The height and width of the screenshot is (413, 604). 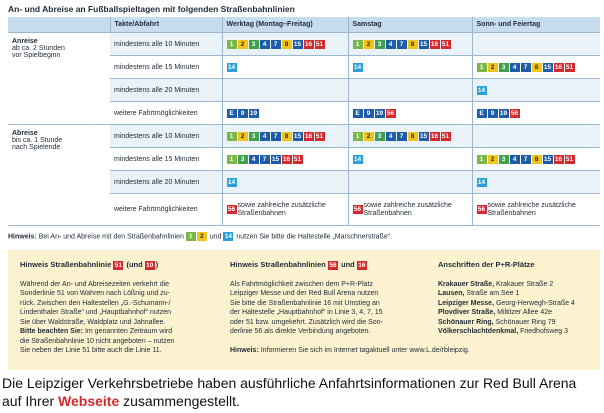 What do you see at coordinates (59, 78) in the screenshot?
I see `group-cell: Anreise ab ca. 2 Stunden vor Spielbeginn` at bounding box center [59, 78].